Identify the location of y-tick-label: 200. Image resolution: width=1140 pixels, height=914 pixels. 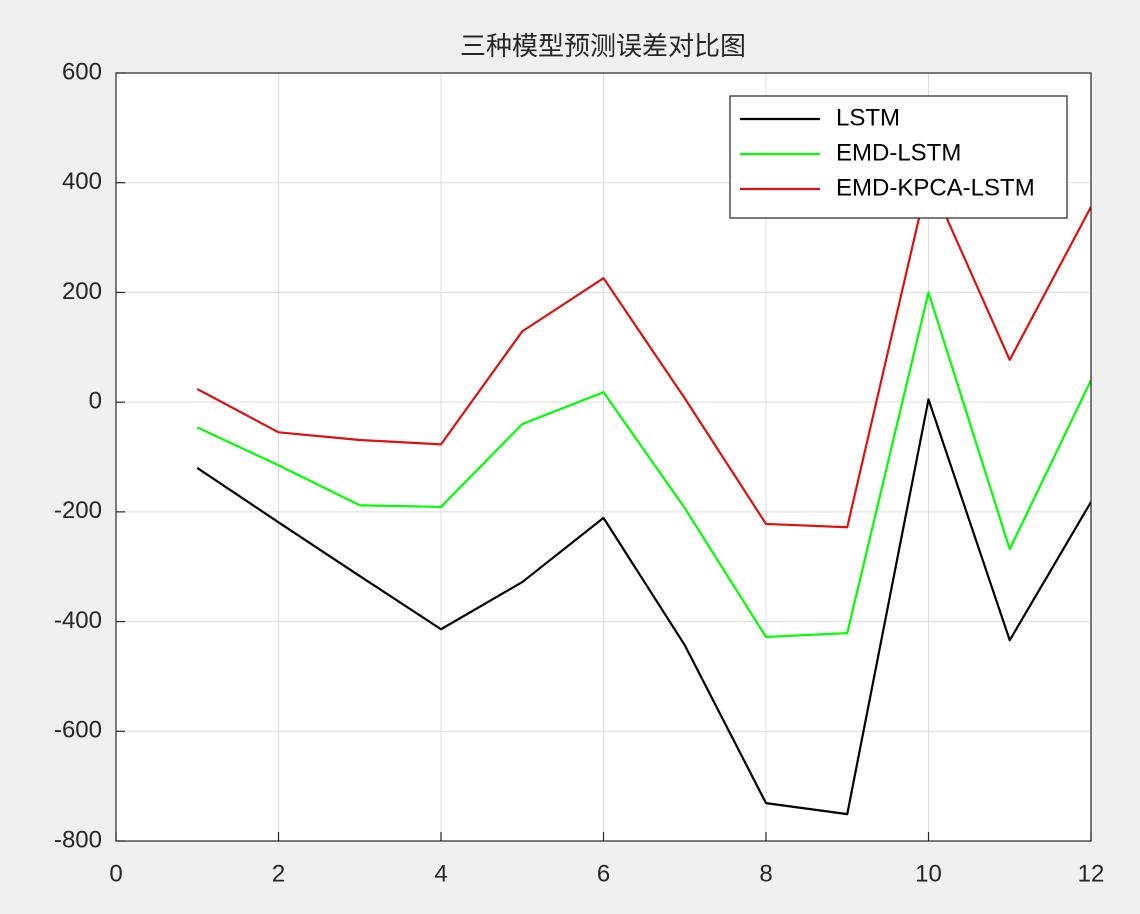
(82, 291).